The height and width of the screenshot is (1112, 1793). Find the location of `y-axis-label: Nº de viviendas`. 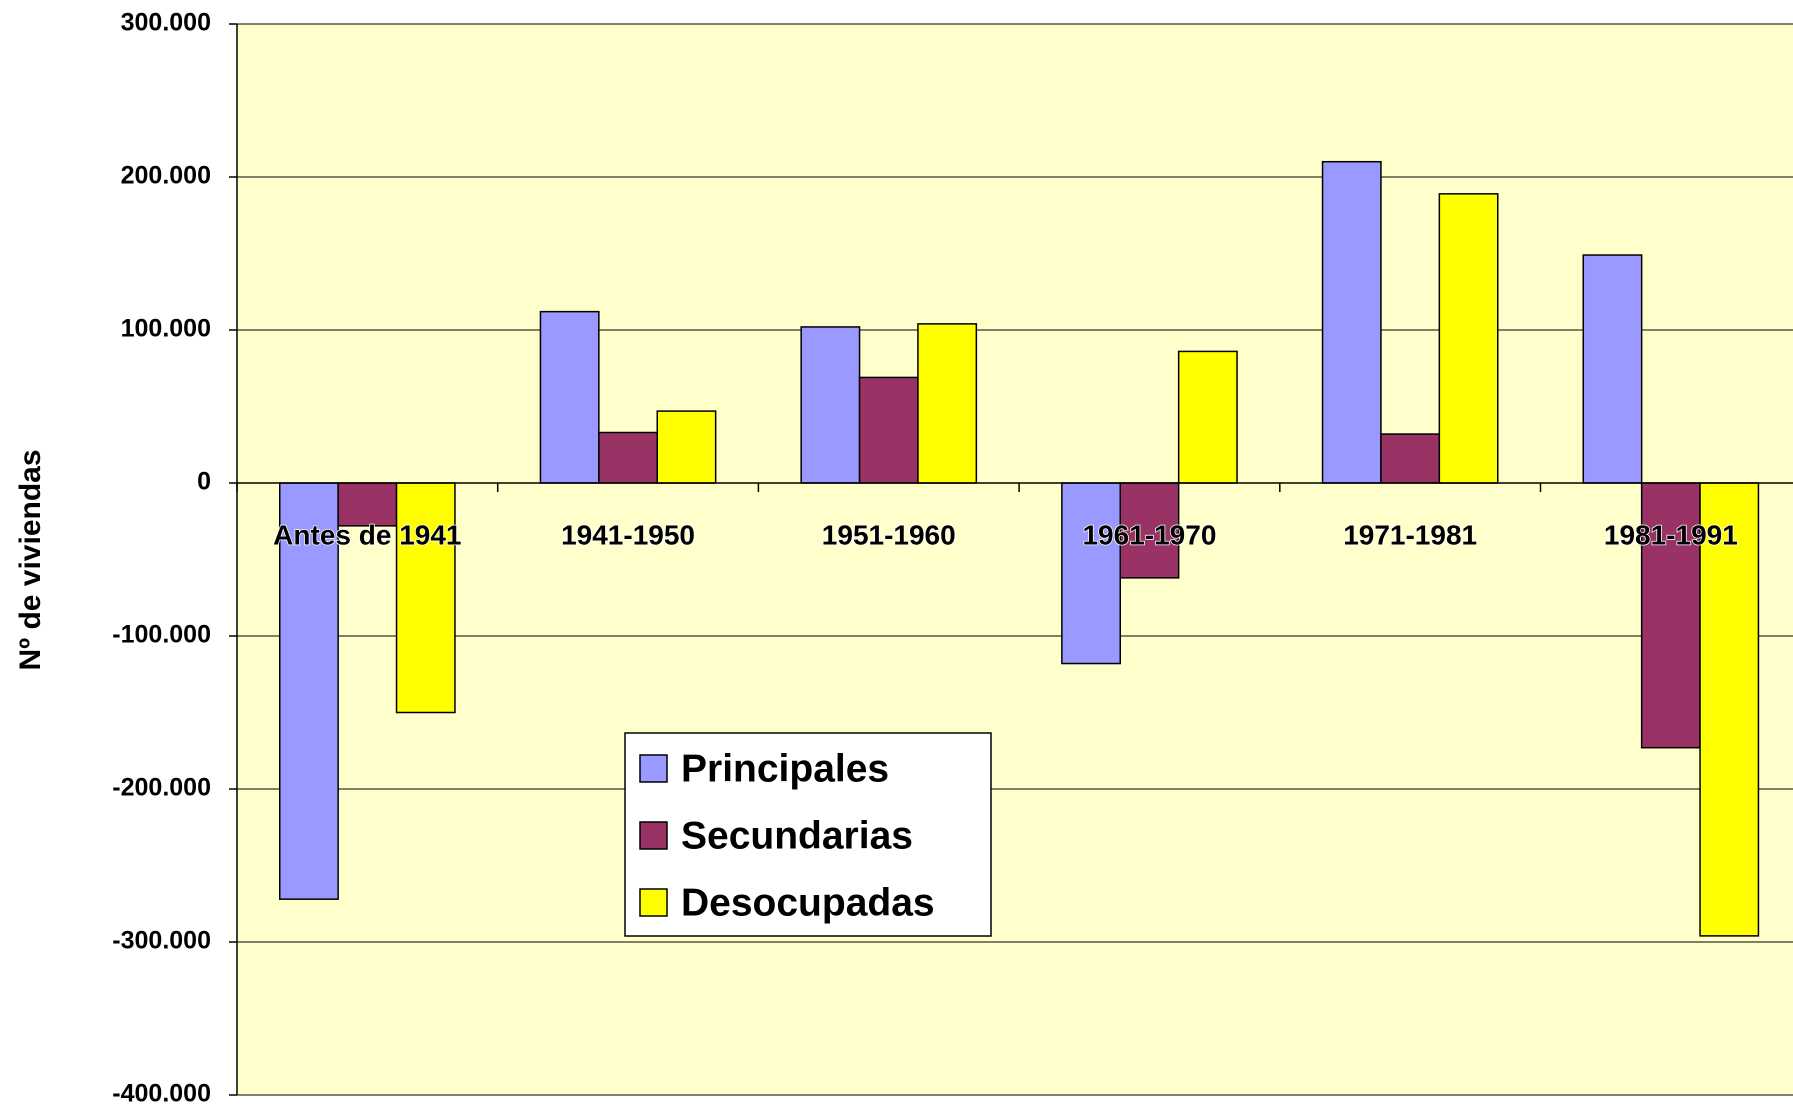

y-axis-label: Nº de viviendas is located at coordinates (30, 559).